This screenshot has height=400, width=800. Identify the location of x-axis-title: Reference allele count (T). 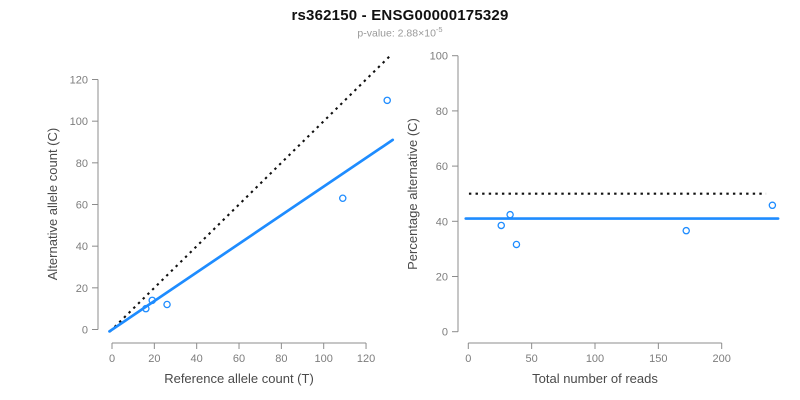
(239, 378).